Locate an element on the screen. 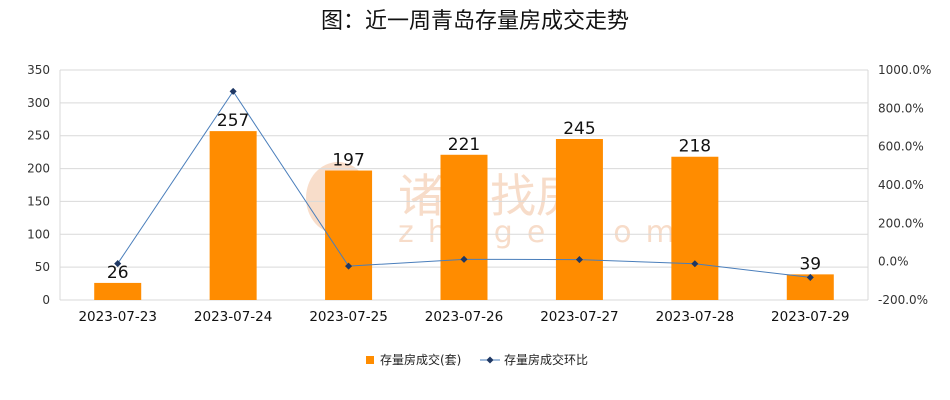 Image resolution: width=950 pixels, height=400 pixels. x-tick-label: 2023-07-29 is located at coordinates (810, 317).